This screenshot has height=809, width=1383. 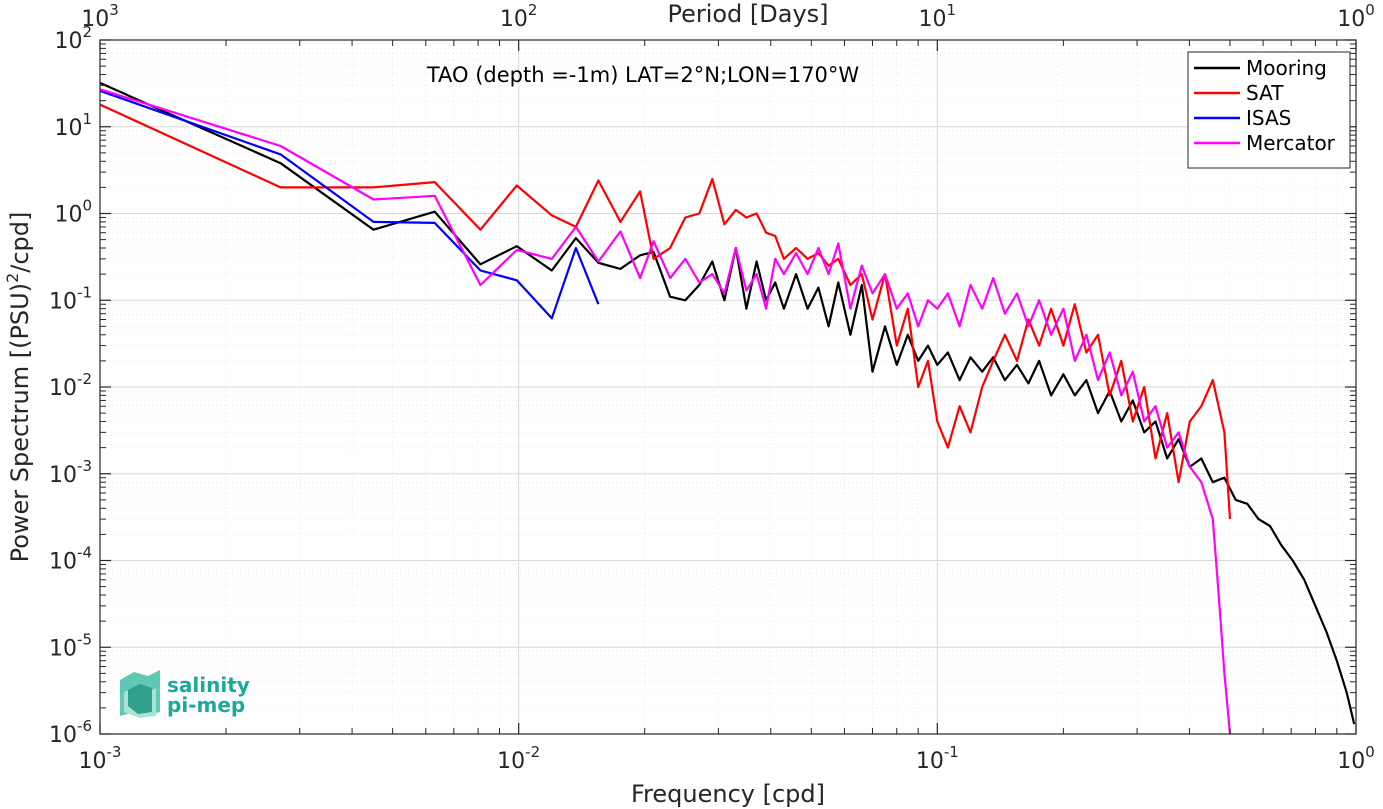 I want to click on logo-wave-front-icon, so click(x=140, y=699).